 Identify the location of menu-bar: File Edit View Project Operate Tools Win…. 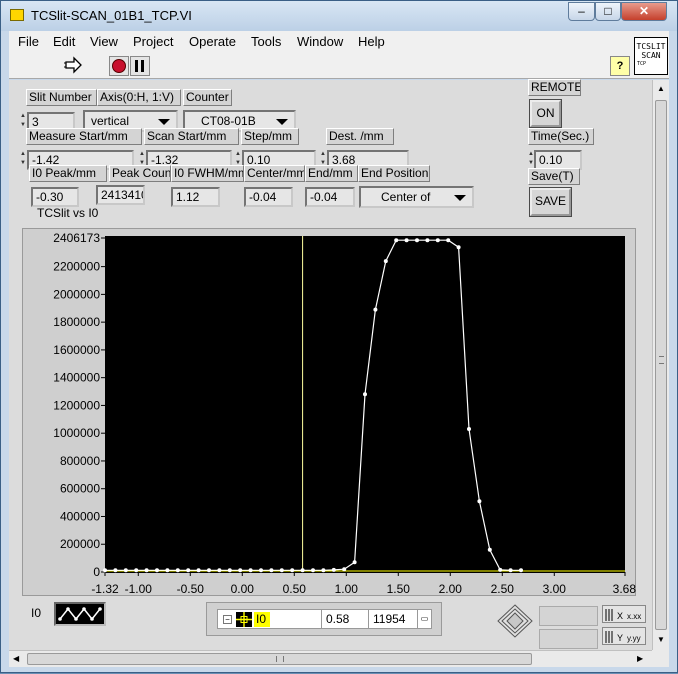
(339, 42).